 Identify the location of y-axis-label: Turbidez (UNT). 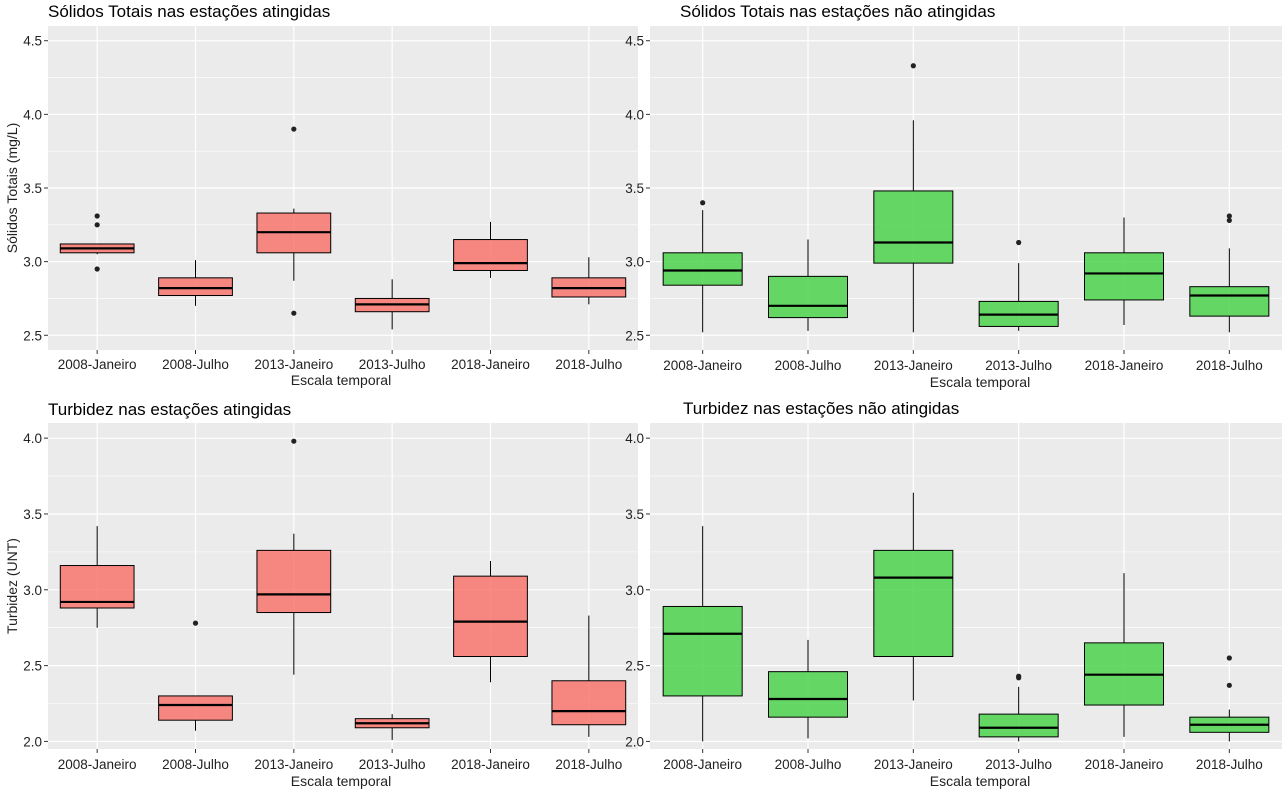
(12, 586).